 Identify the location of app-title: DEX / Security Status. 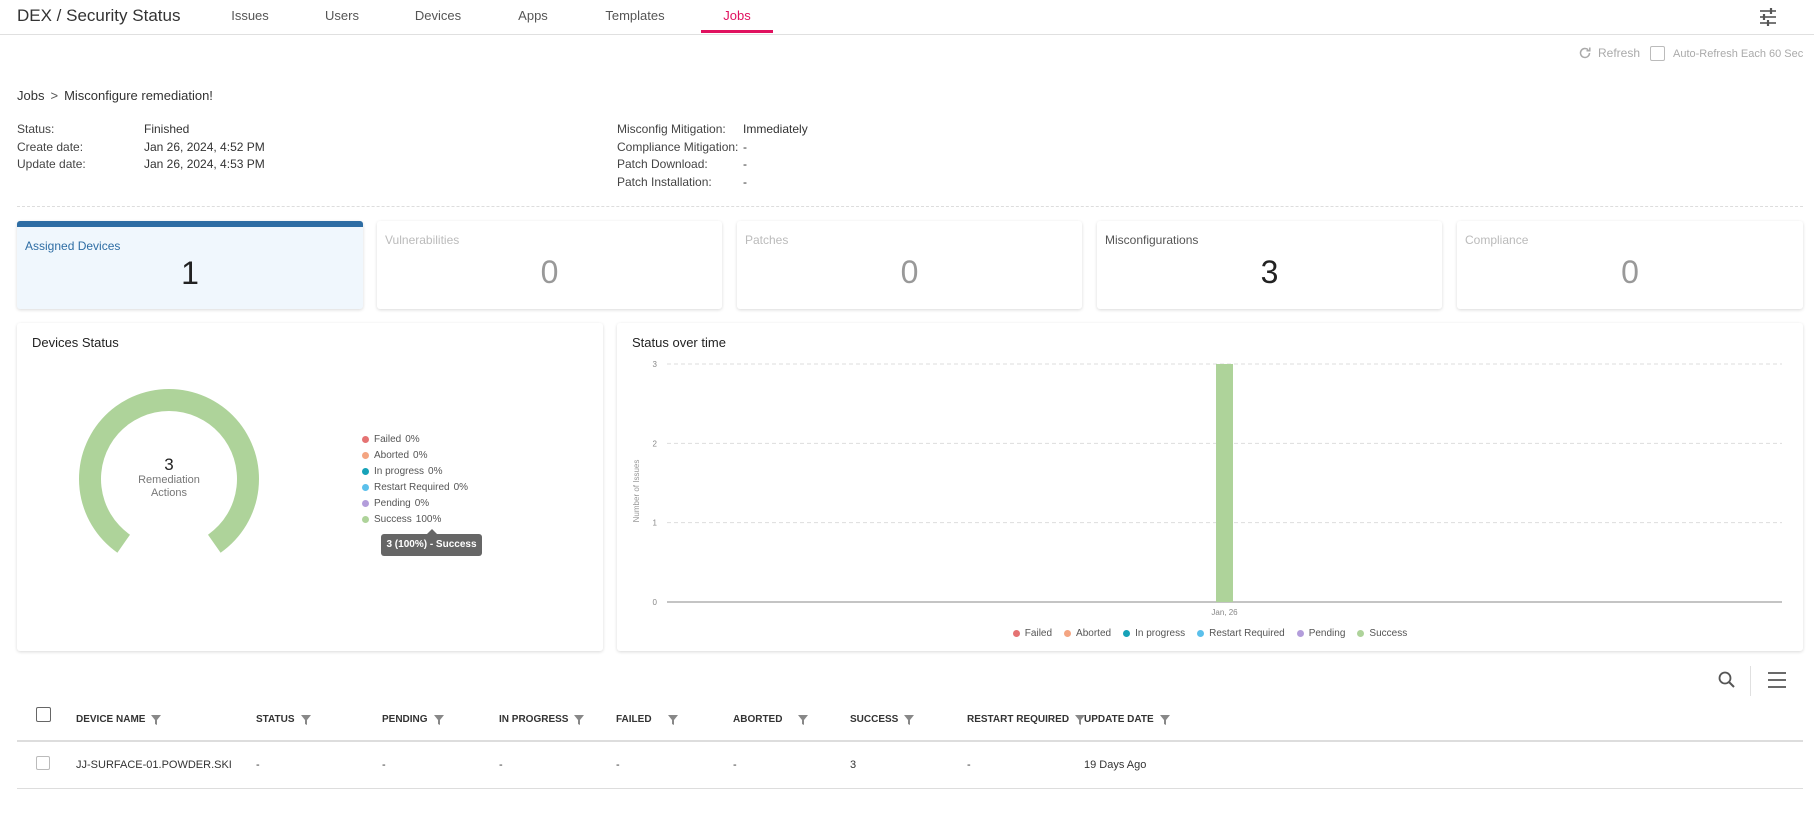
(99, 15).